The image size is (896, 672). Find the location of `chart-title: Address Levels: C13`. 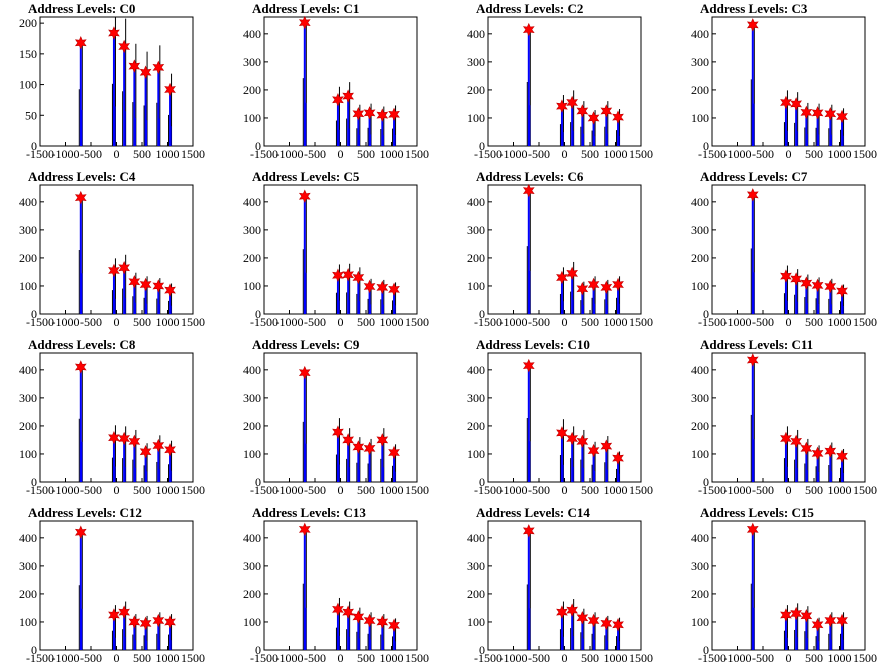

chart-title: Address Levels: C13 is located at coordinates (309, 512).